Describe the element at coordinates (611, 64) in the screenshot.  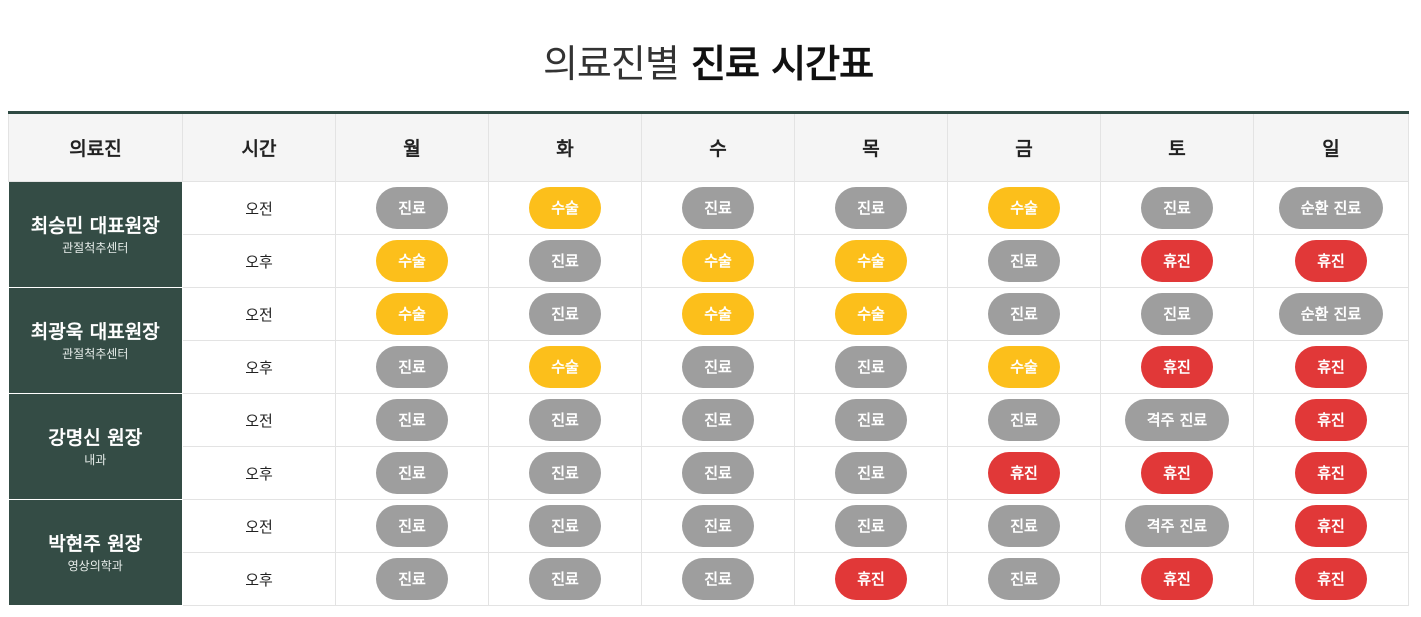
I see `page-title-light: 의료진별` at that location.